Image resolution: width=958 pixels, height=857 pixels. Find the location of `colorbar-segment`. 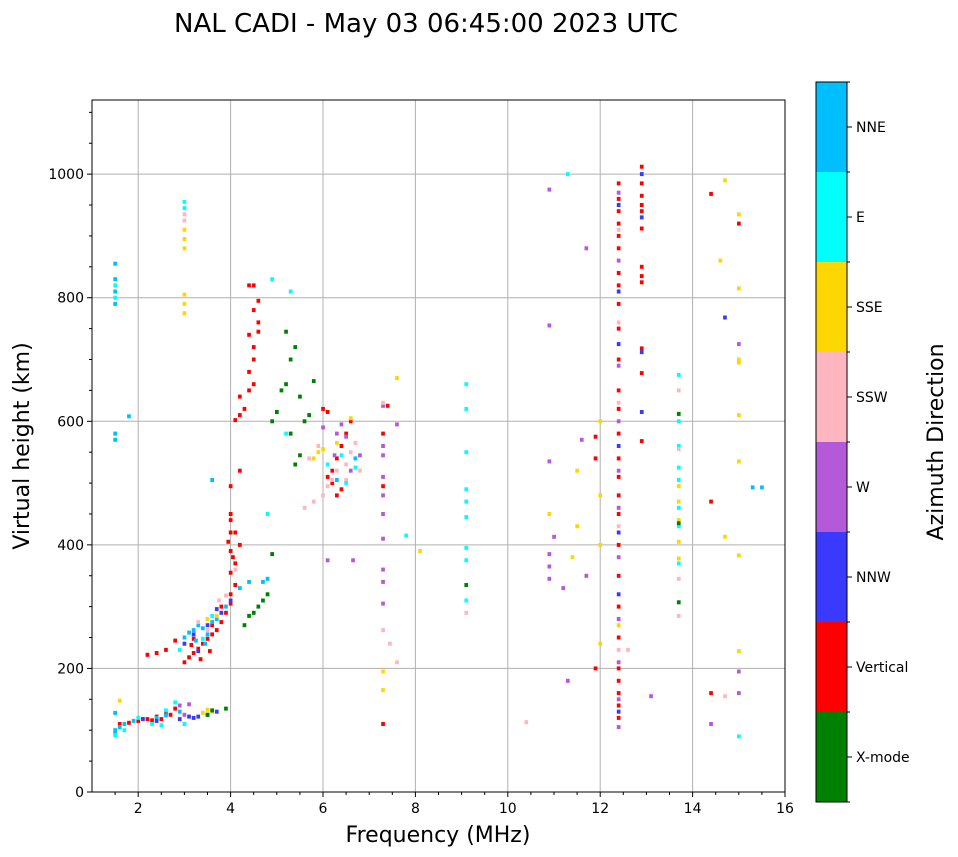

colorbar-segment is located at coordinates (831, 667).